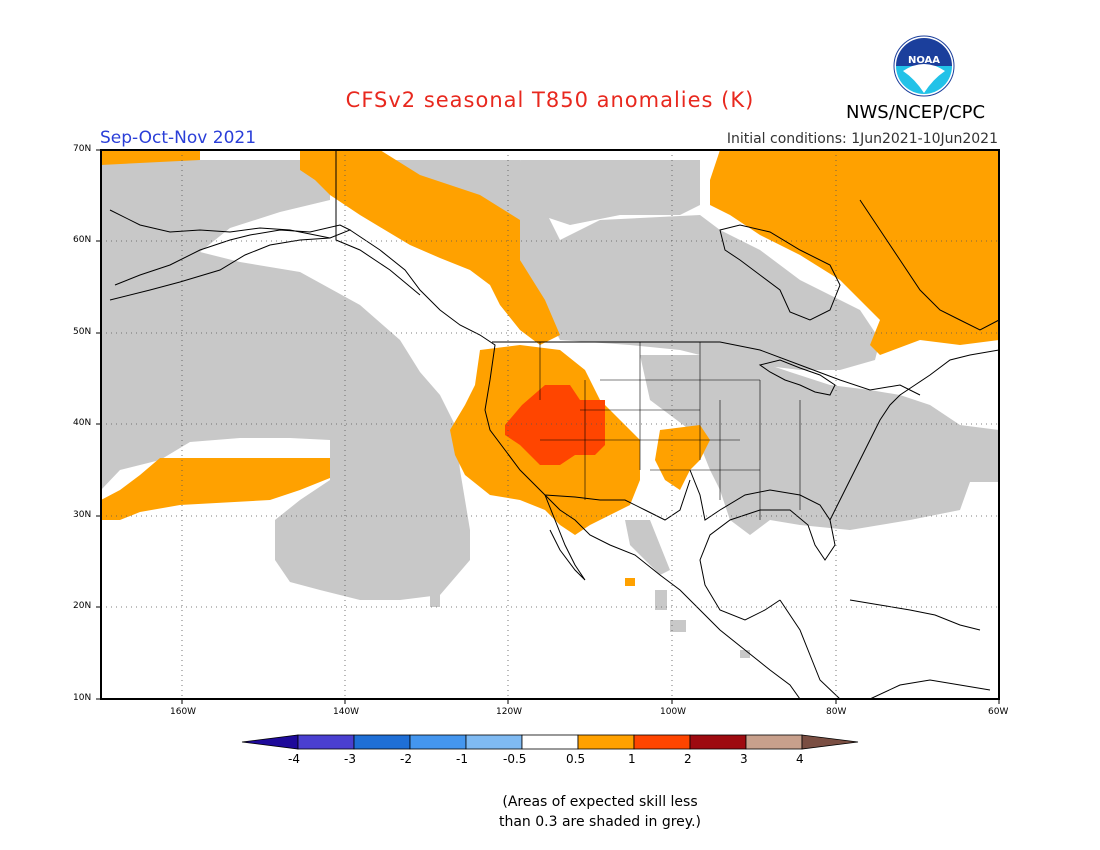 Image resolution: width=1100 pixels, height=850 pixels. What do you see at coordinates (294, 759) in the screenshot?
I see `colorbar-label-minus4: -4` at bounding box center [294, 759].